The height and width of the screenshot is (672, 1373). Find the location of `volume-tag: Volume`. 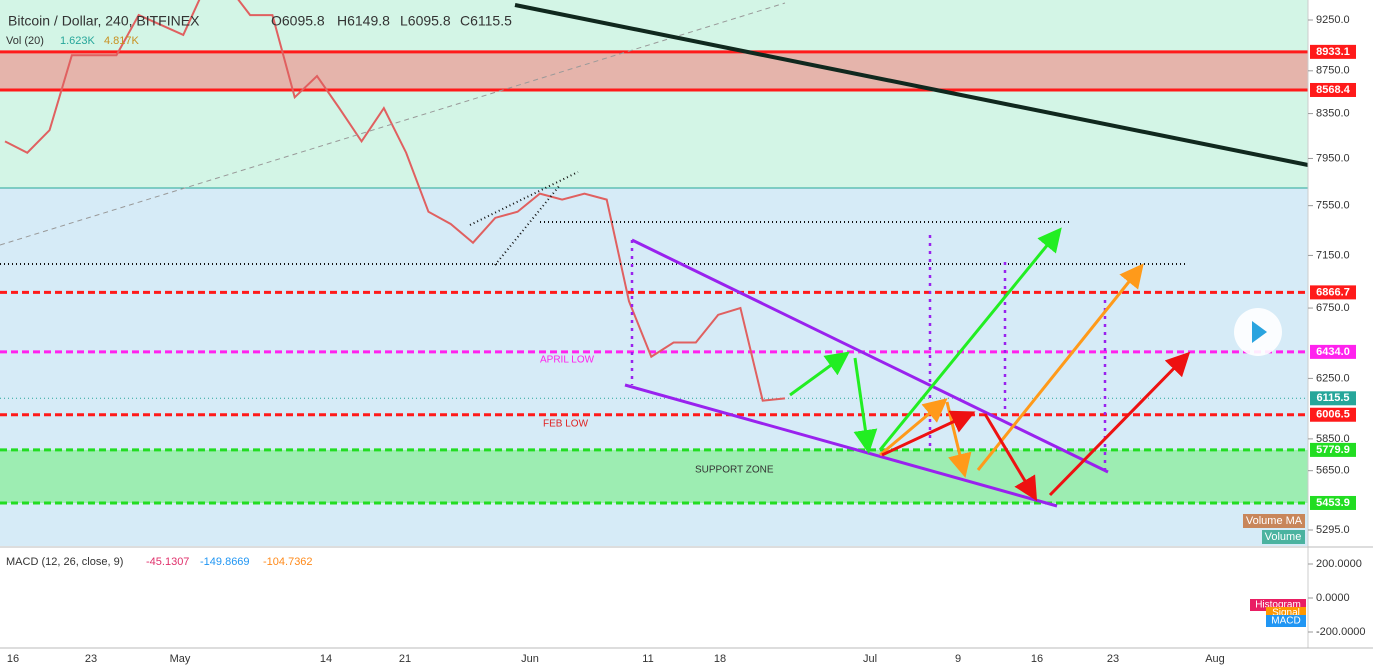

volume-tag: Volume is located at coordinates (1283, 537).